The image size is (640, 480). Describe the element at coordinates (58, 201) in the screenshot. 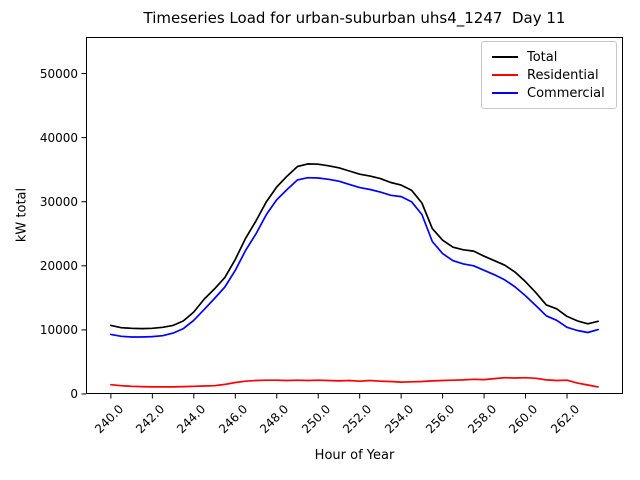

I see `y-tick-label: 30000` at that location.